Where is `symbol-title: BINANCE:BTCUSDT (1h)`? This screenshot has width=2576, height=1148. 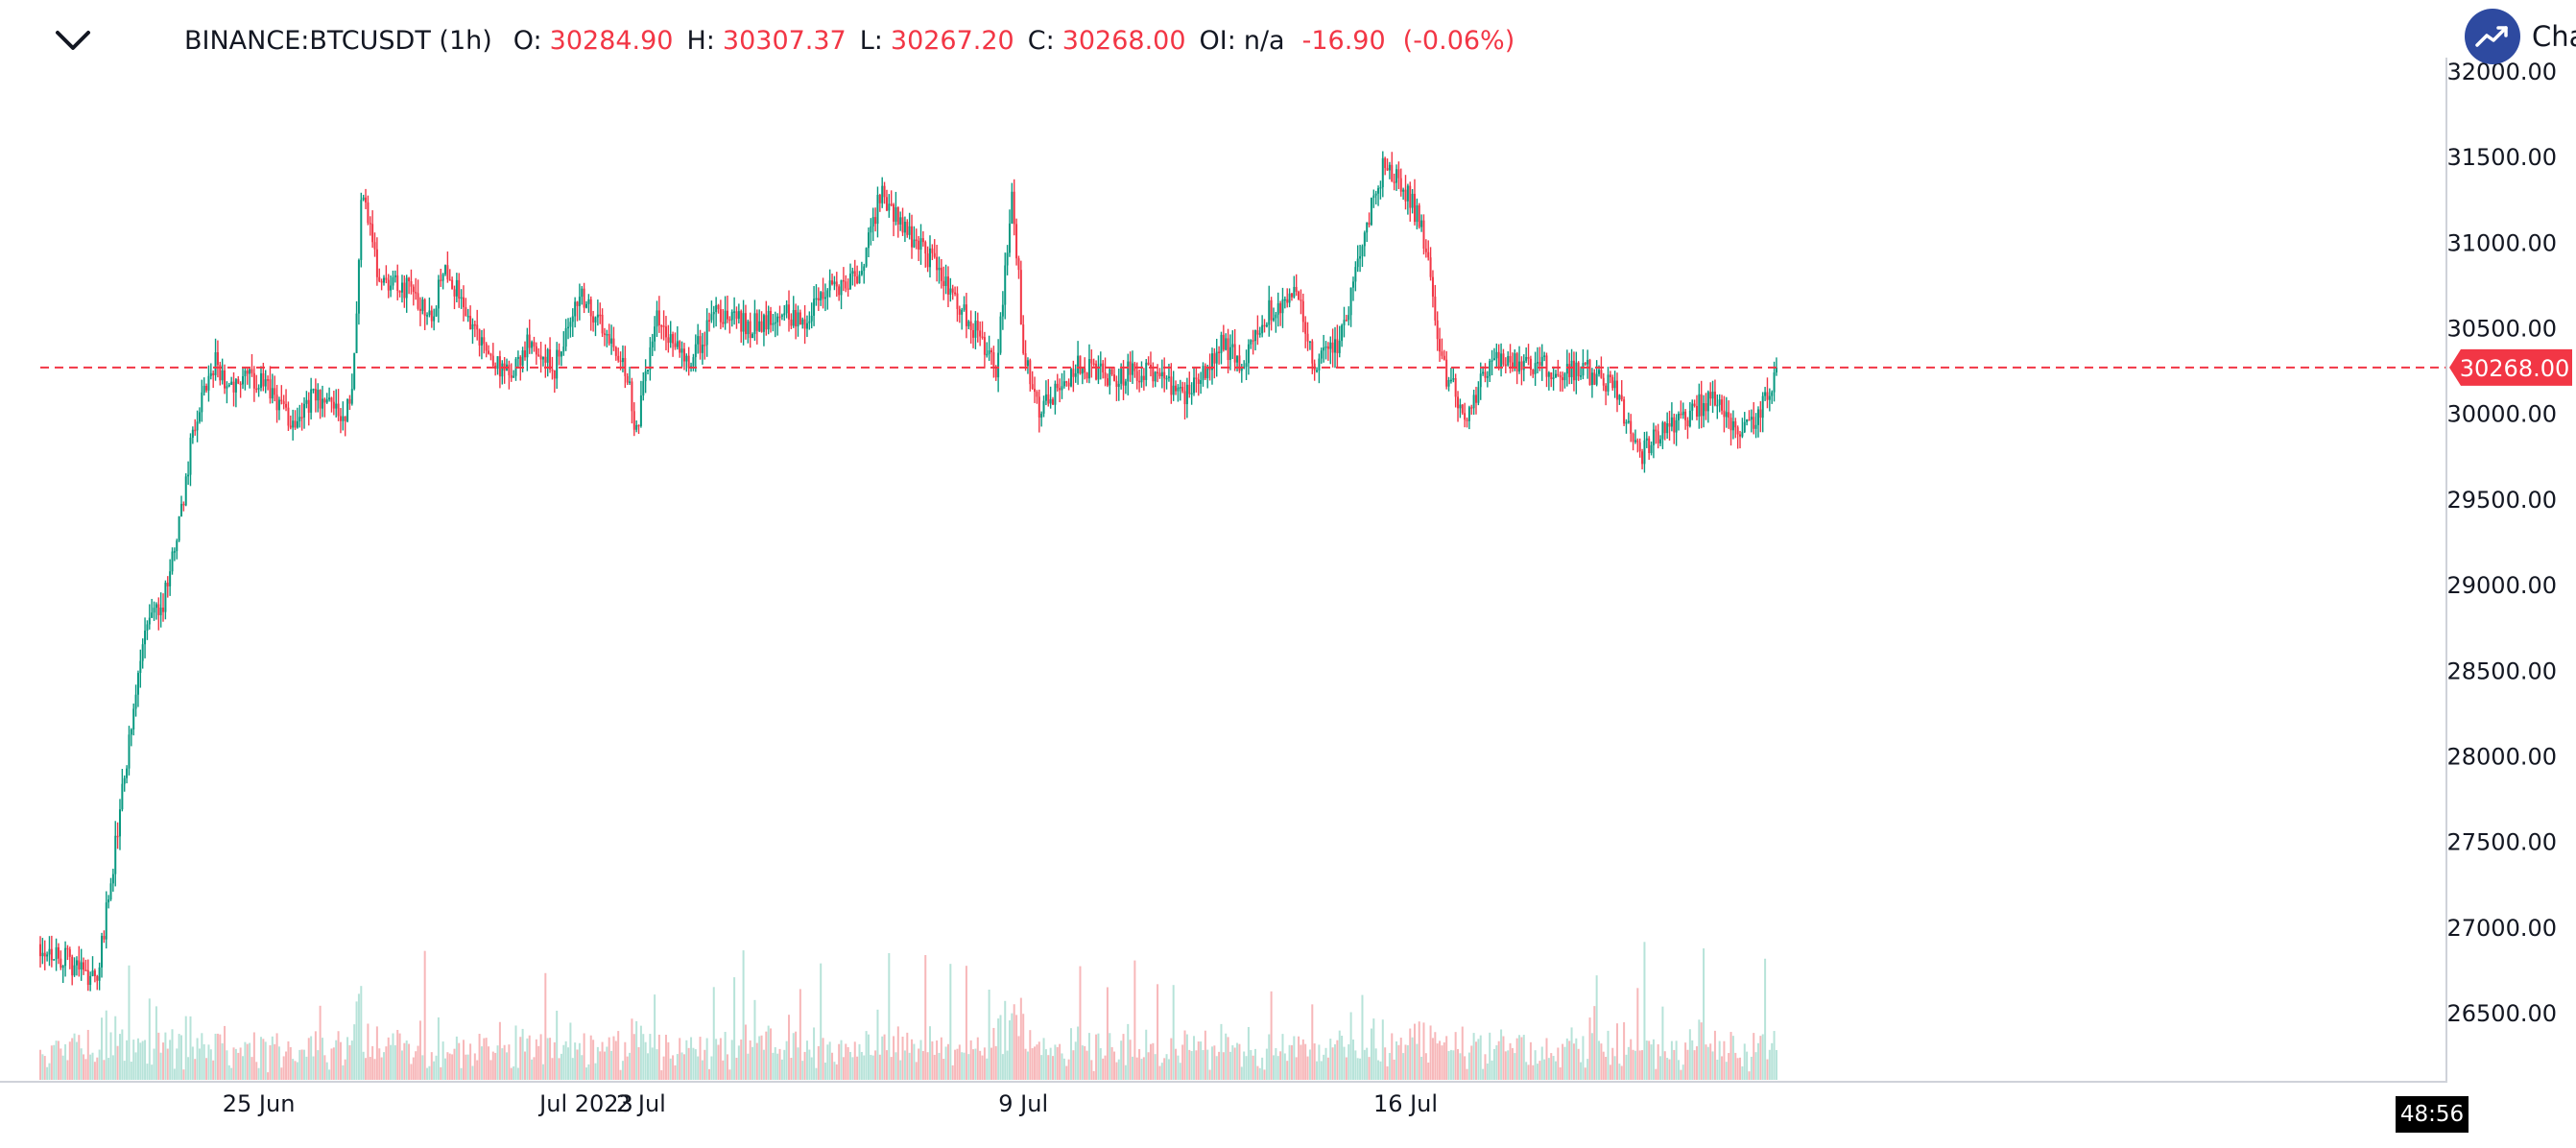 symbol-title: BINANCE:BTCUSDT (1h) is located at coordinates (338, 40).